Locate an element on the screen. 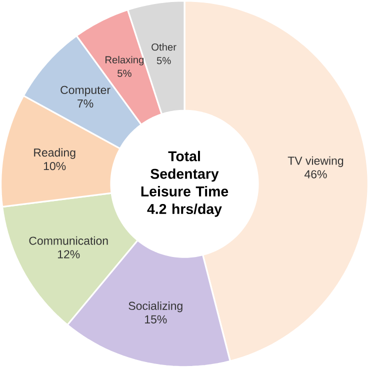 Image resolution: width=369 pixels, height=368 pixels. slice-label: Other is located at coordinates (164, 47).